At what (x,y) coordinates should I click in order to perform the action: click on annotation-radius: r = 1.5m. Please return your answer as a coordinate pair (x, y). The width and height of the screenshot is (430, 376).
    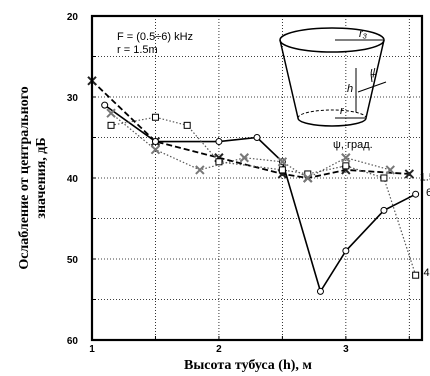
    Looking at the image, I should click on (137, 50).